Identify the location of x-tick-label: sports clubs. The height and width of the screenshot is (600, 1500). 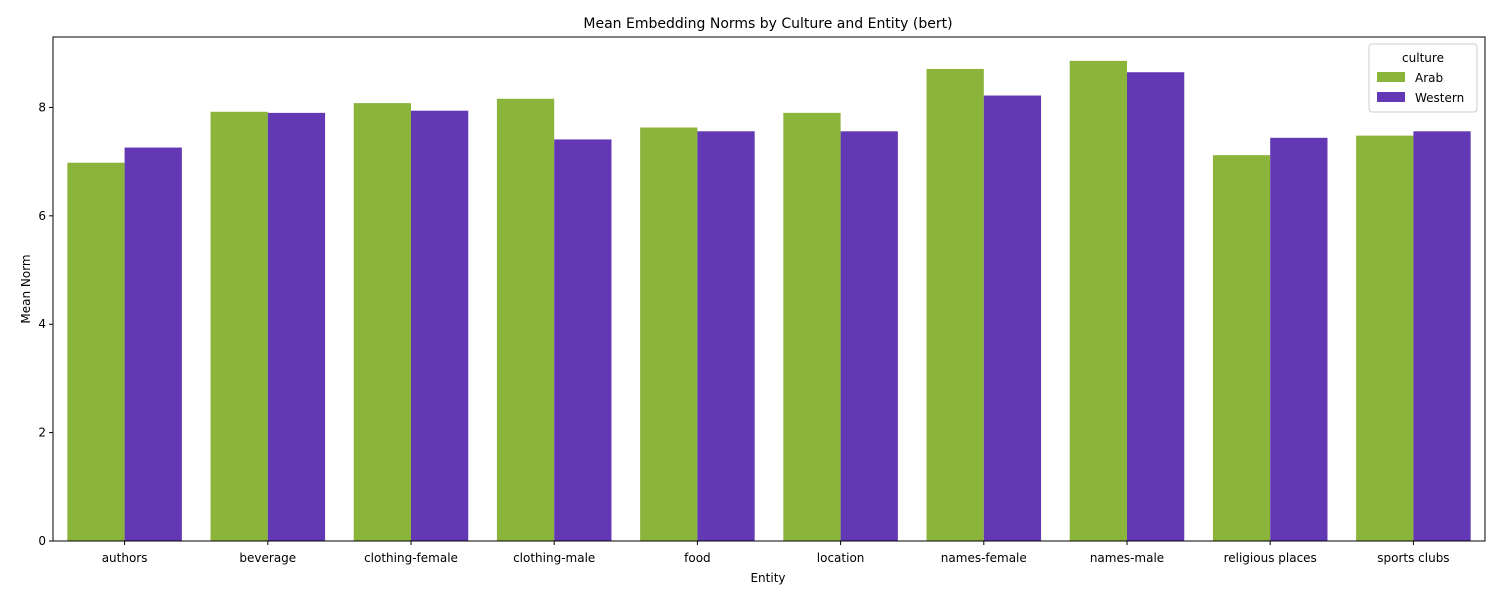
(1413, 558).